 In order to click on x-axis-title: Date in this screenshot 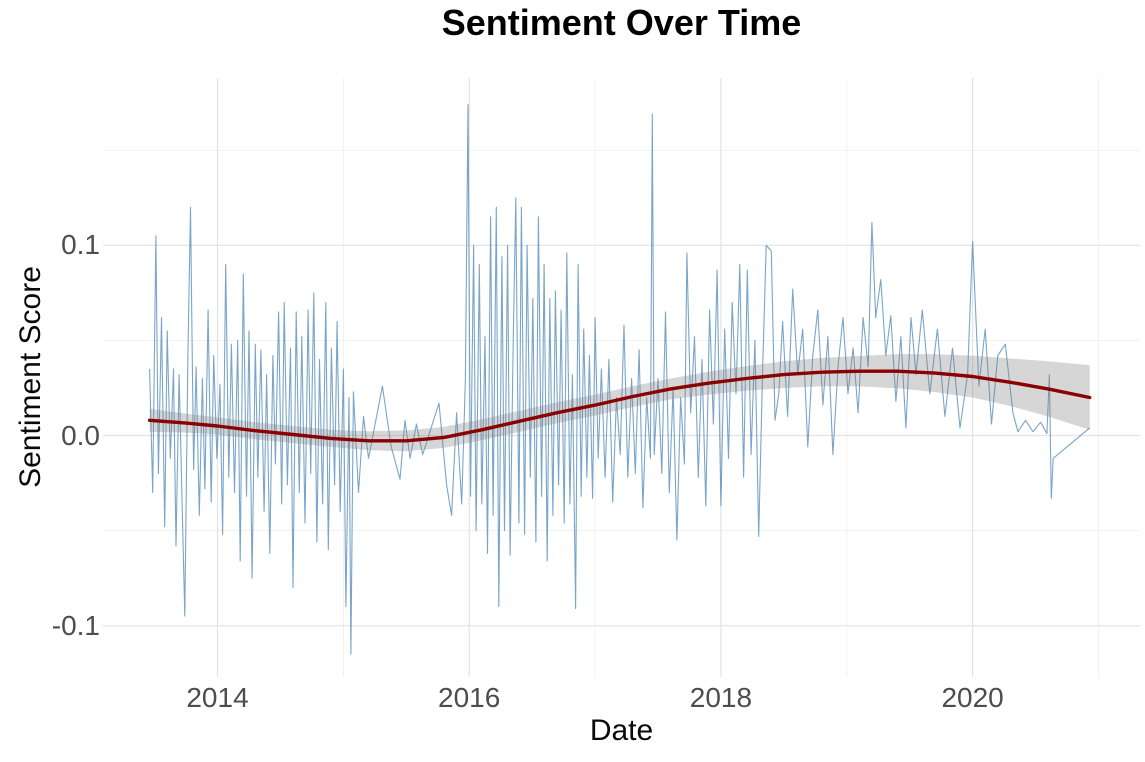, I will do `click(621, 730)`.